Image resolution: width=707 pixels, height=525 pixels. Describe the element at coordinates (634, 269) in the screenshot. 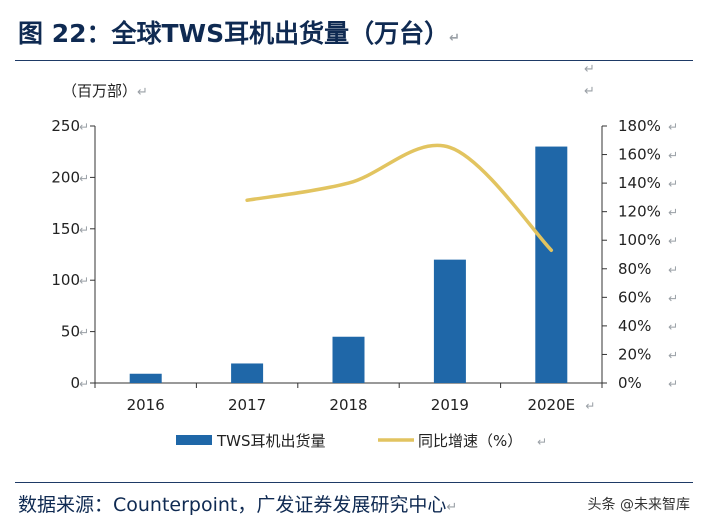

I see `y-right-tick-label: 80%` at that location.